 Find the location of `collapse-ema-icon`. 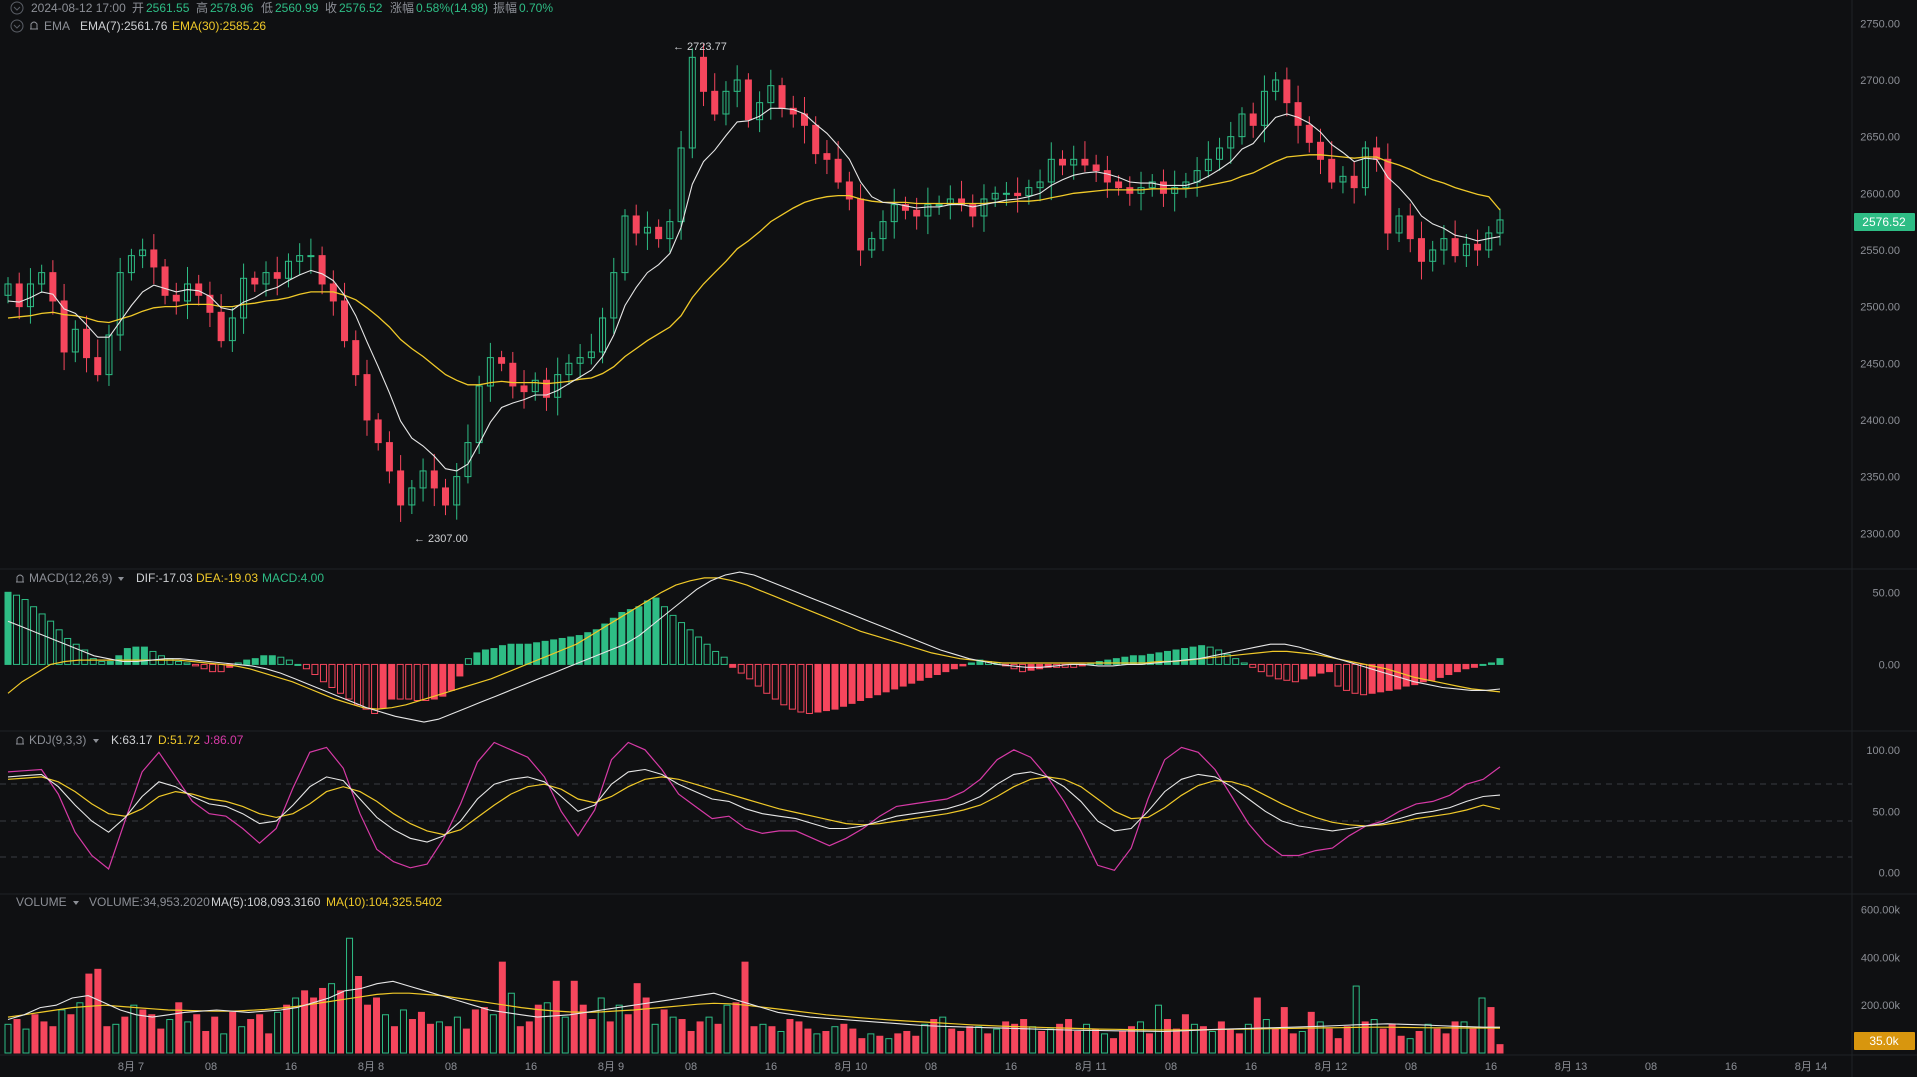

collapse-ema-icon is located at coordinates (17, 26).